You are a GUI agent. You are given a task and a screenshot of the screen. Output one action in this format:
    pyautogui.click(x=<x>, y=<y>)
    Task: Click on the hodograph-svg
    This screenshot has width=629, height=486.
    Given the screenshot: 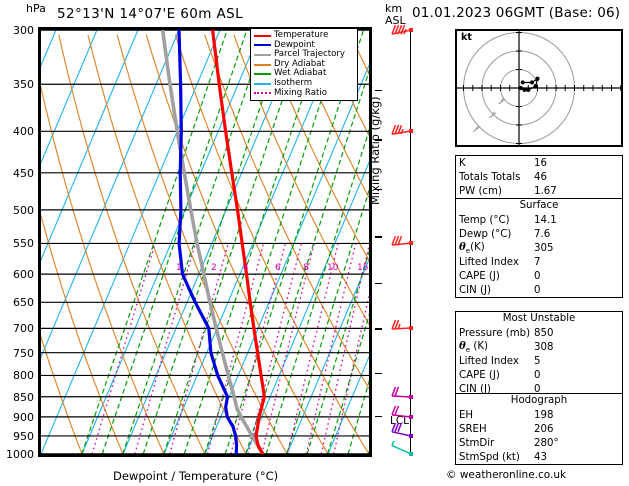 What is the action you would take?
    pyautogui.click(x=539, y=88)
    